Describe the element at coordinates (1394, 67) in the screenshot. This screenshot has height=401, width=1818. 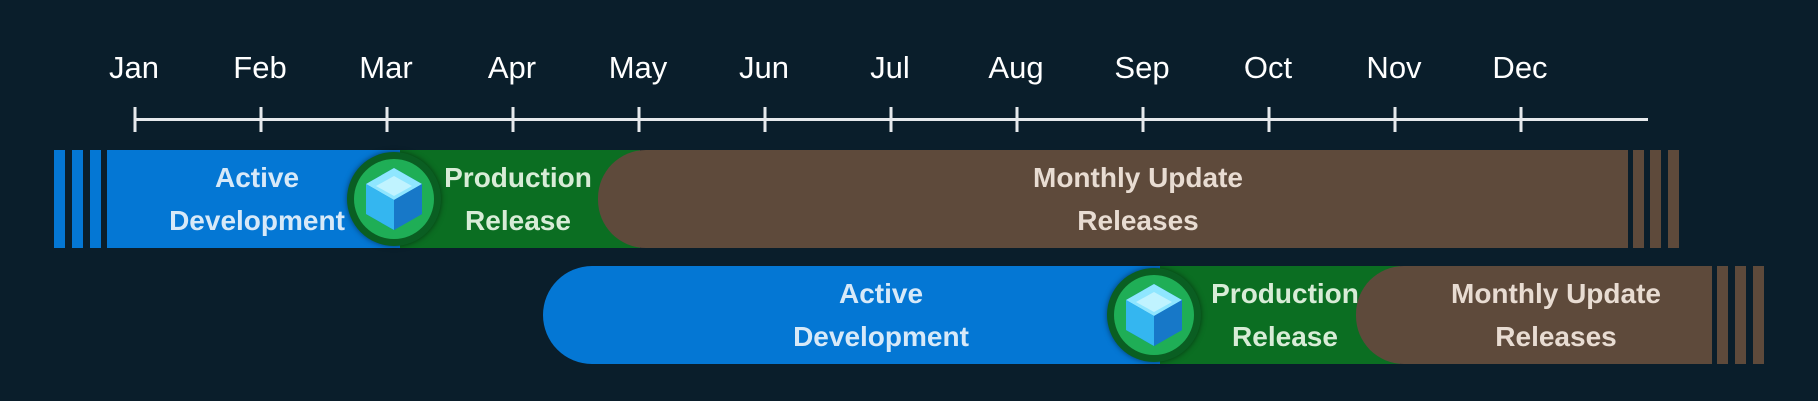
I see `month-label-nov: Nov` at that location.